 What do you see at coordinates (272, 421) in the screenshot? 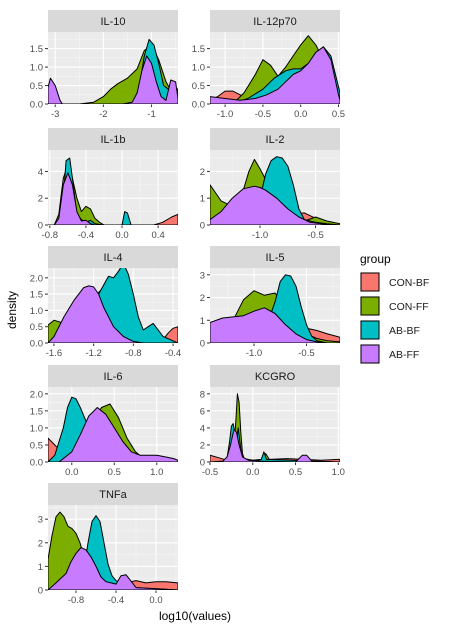
I see `facet-kcgro: KCGRO -0.5 0.0 0.5 1.0 0 2 4 6 8` at bounding box center [272, 421].